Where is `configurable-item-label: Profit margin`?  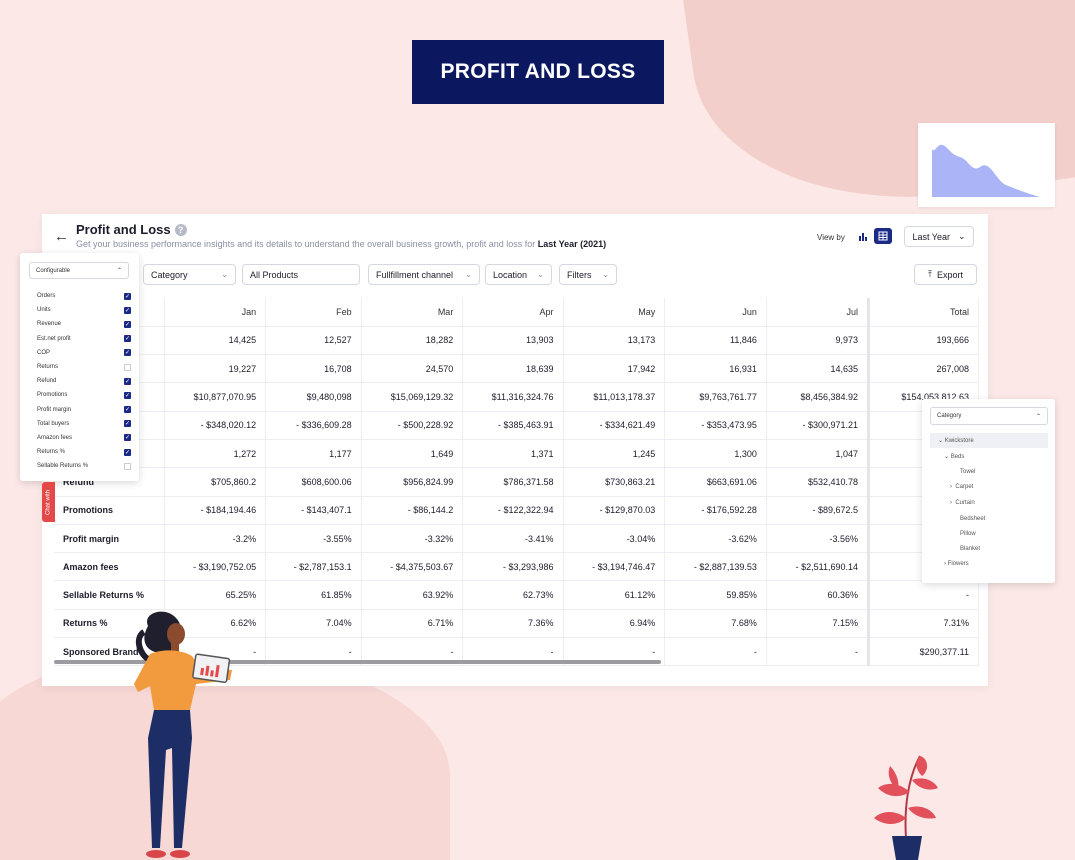
configurable-item-label: Profit margin is located at coordinates (54, 409).